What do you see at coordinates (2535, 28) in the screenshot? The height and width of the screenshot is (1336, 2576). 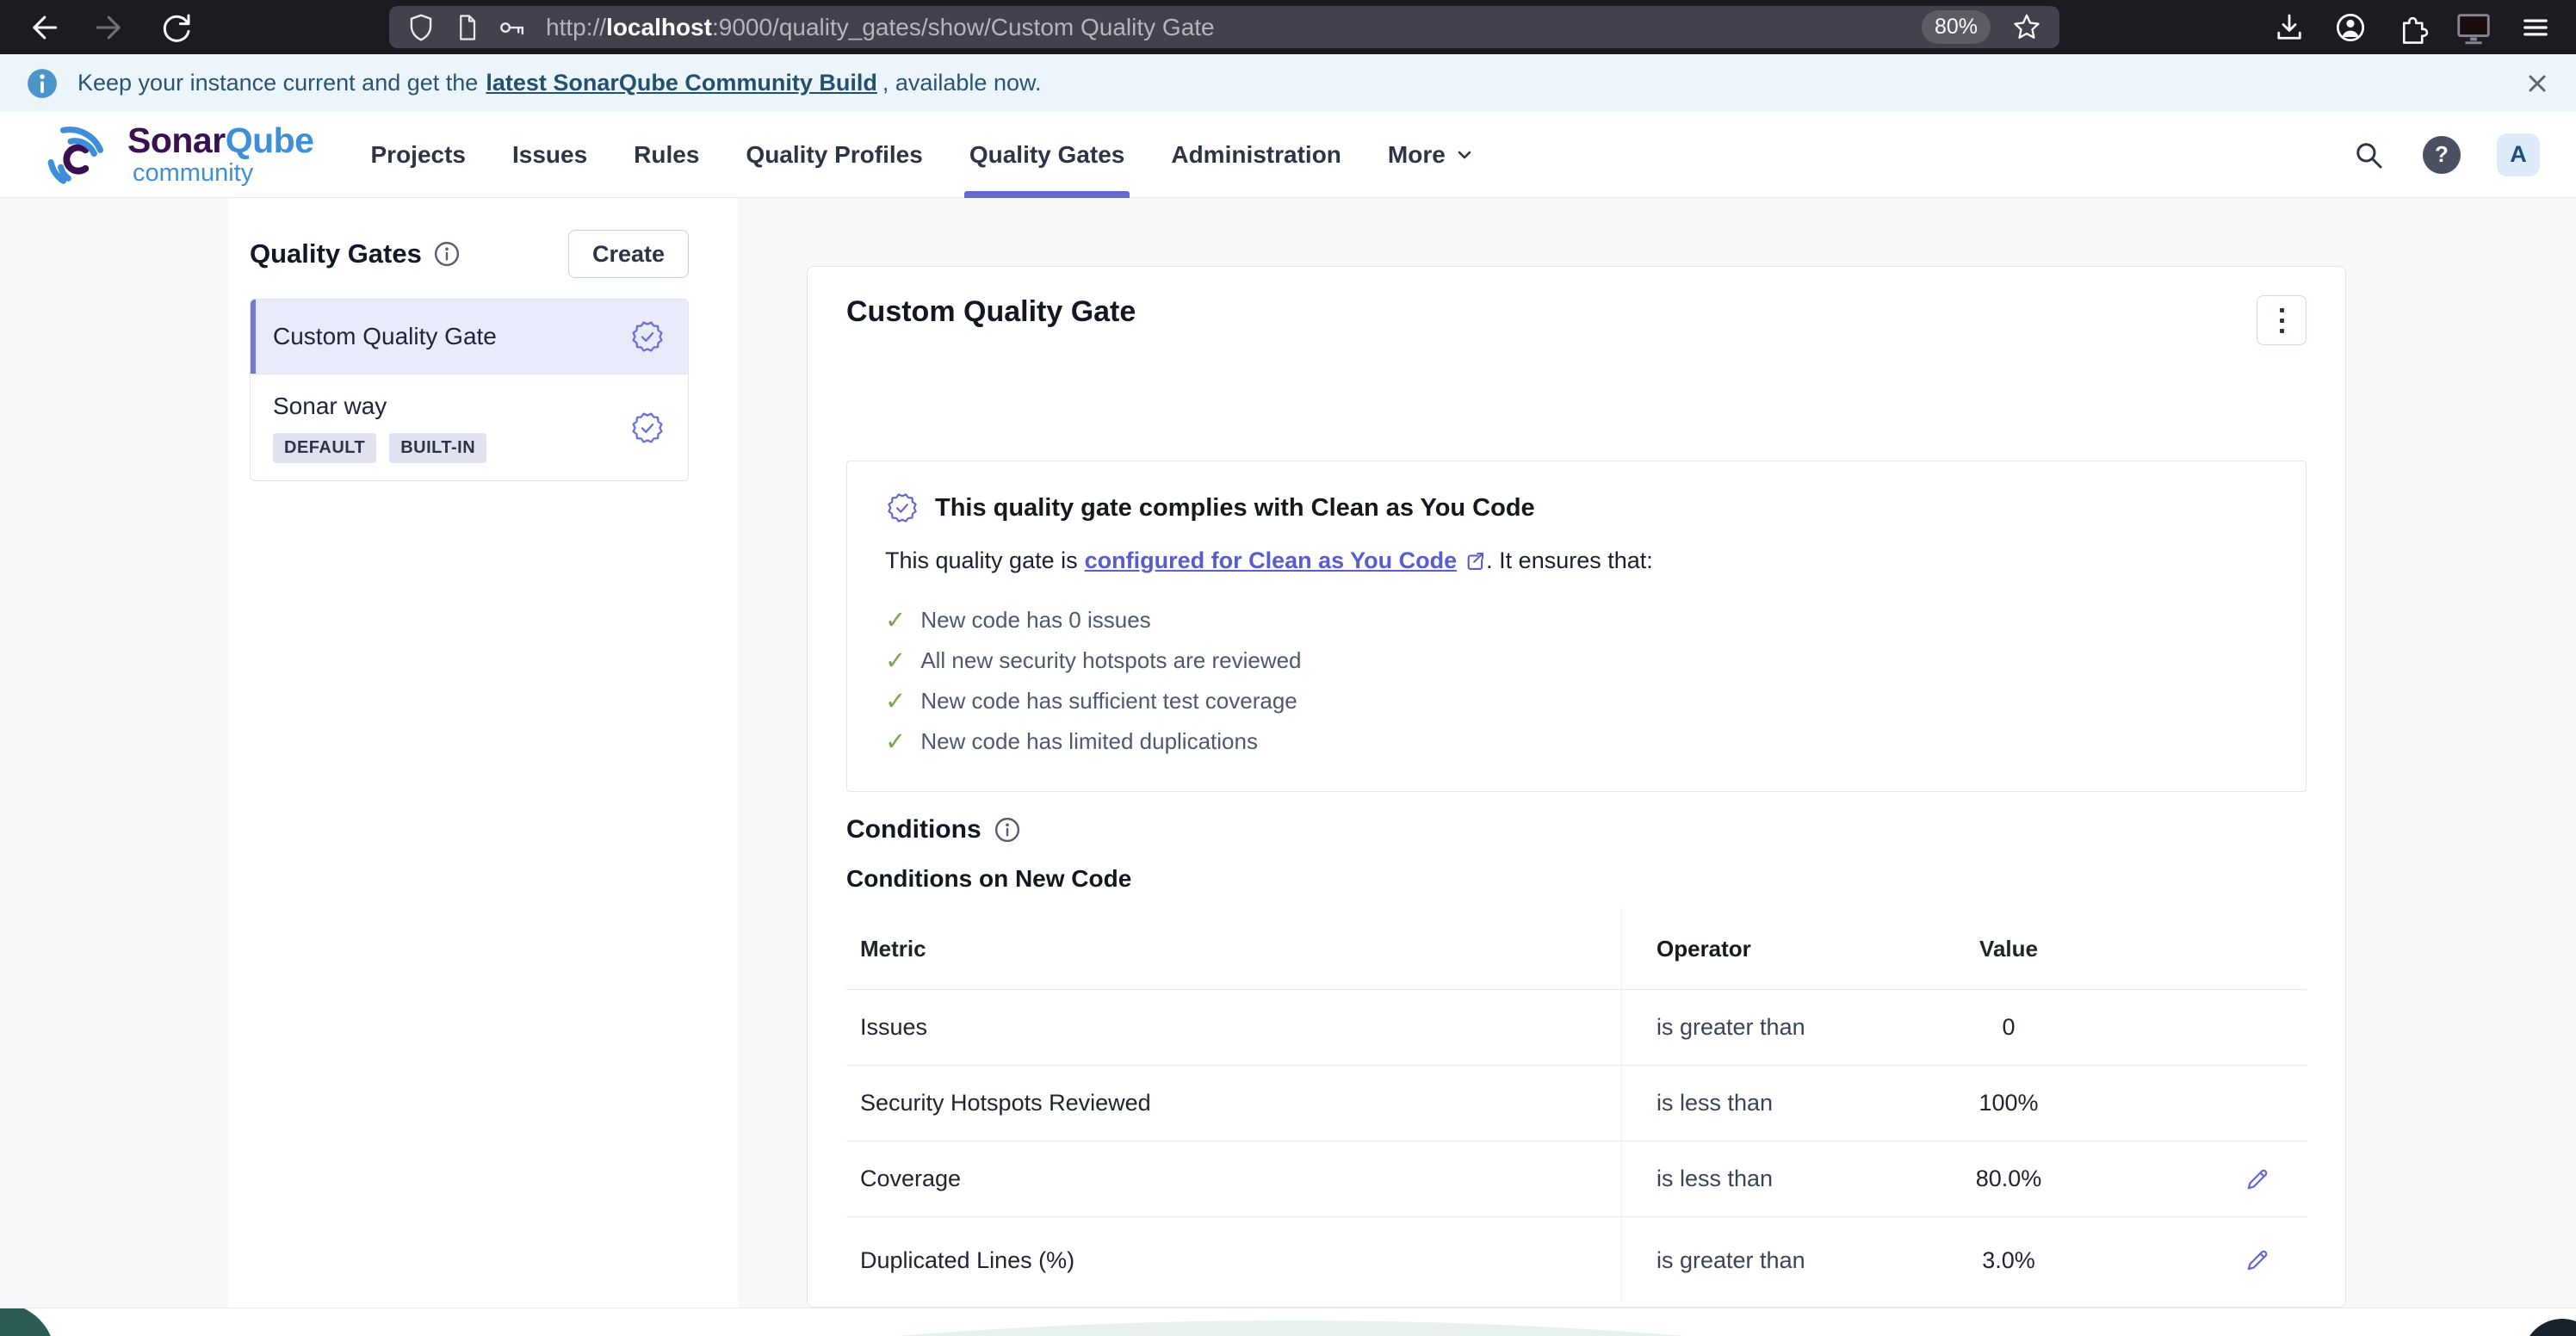 I see `menu-icon` at bounding box center [2535, 28].